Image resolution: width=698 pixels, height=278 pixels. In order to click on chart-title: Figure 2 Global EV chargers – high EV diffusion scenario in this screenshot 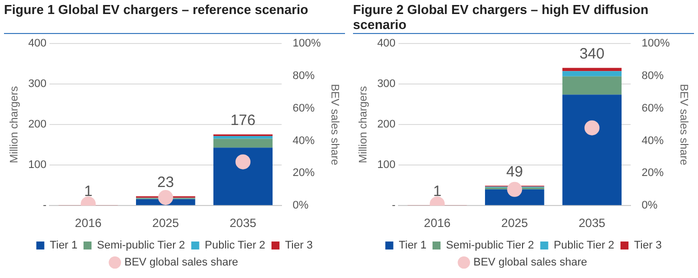, I will do `click(523, 17)`.